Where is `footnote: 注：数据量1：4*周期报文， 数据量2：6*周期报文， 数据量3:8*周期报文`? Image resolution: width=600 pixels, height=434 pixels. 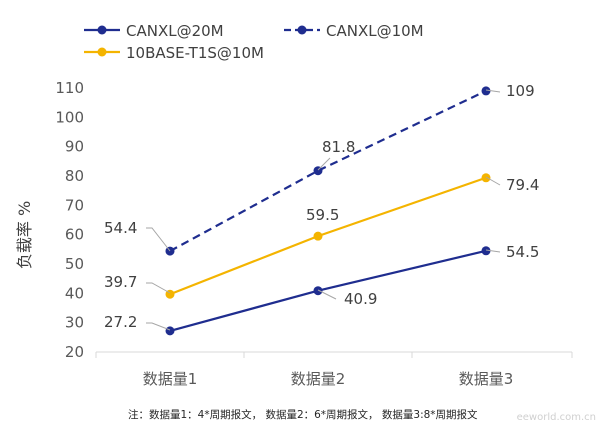 footnote: 注：数据量1：4*周期报文， 数据量2：6*周期报文， 数据量3:8*周期报文 is located at coordinates (303, 414).